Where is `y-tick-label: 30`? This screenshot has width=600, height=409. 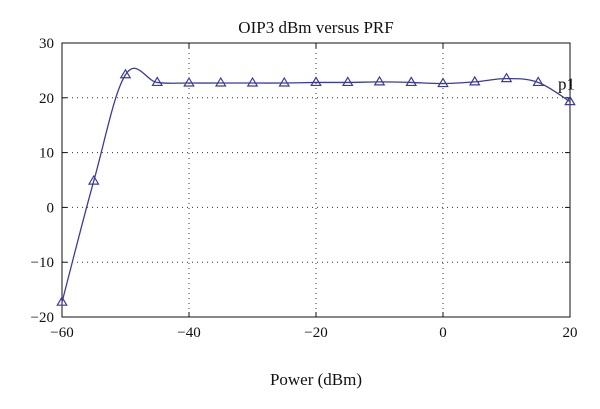
y-tick-label: 30 is located at coordinates (46, 44).